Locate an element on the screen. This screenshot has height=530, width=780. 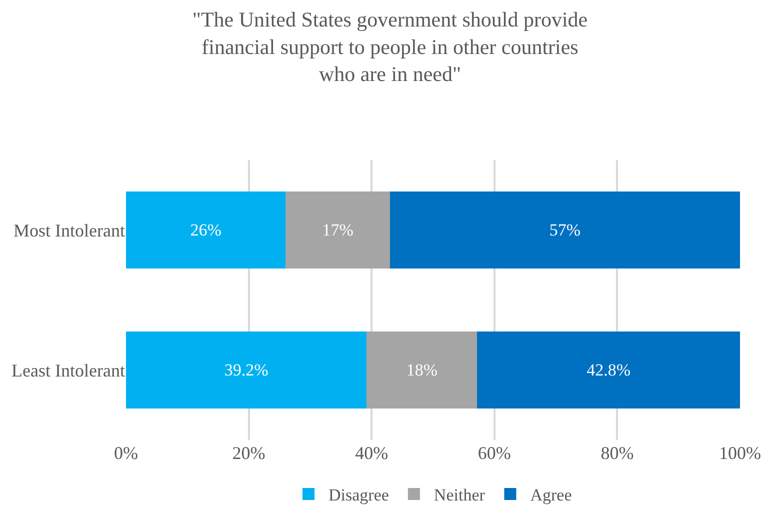
data-label: 17% is located at coordinates (338, 230).